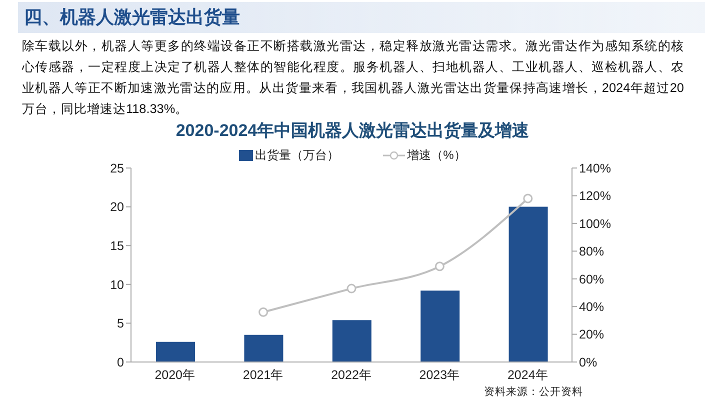 This screenshot has width=705, height=400. I want to click on text: 四、机器人激光雷达出货量, so click(132, 17).